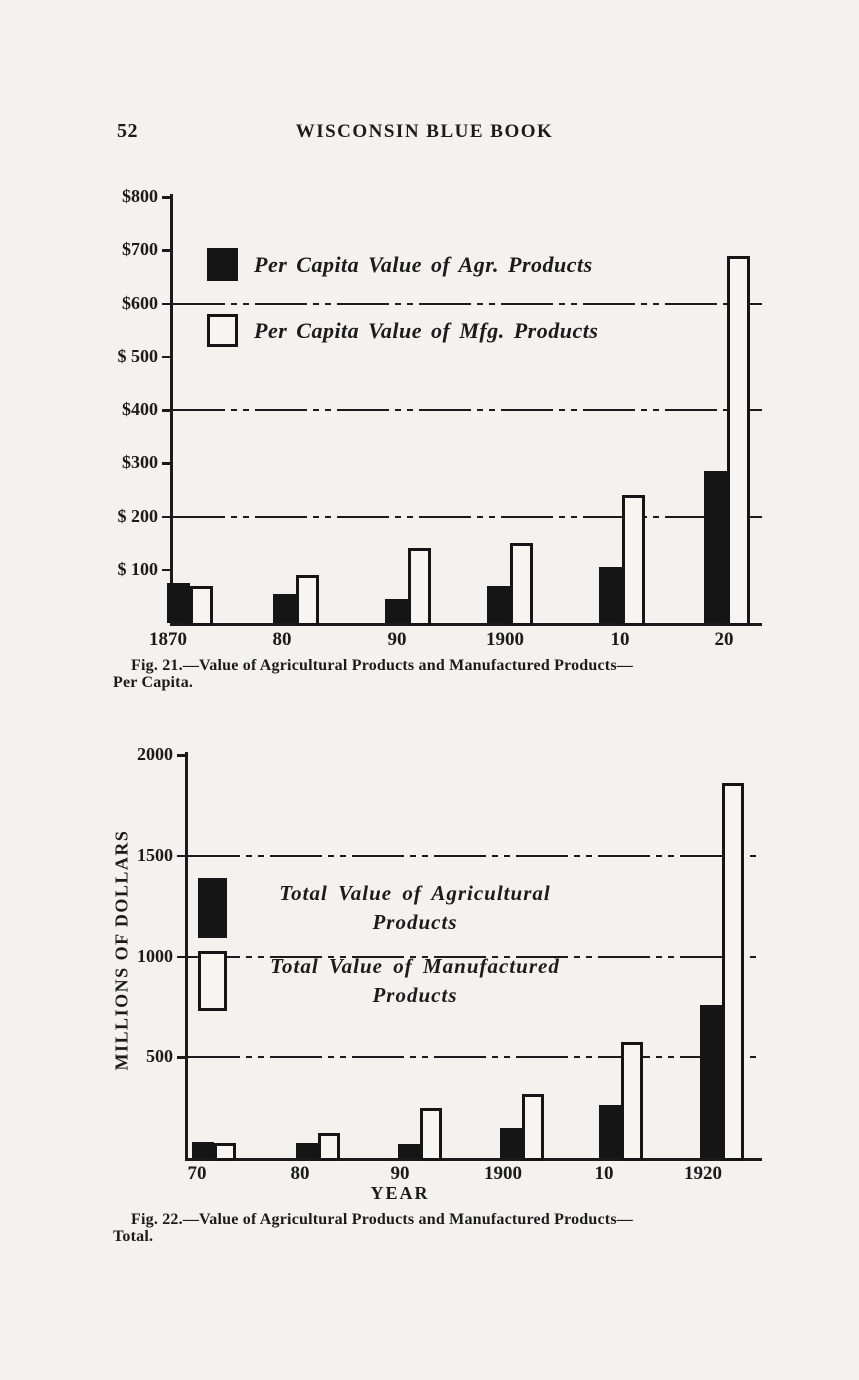 This screenshot has height=1380, width=859. Describe the element at coordinates (400, 1193) in the screenshot. I see `fig22-x-axis-title: YEAR` at that location.